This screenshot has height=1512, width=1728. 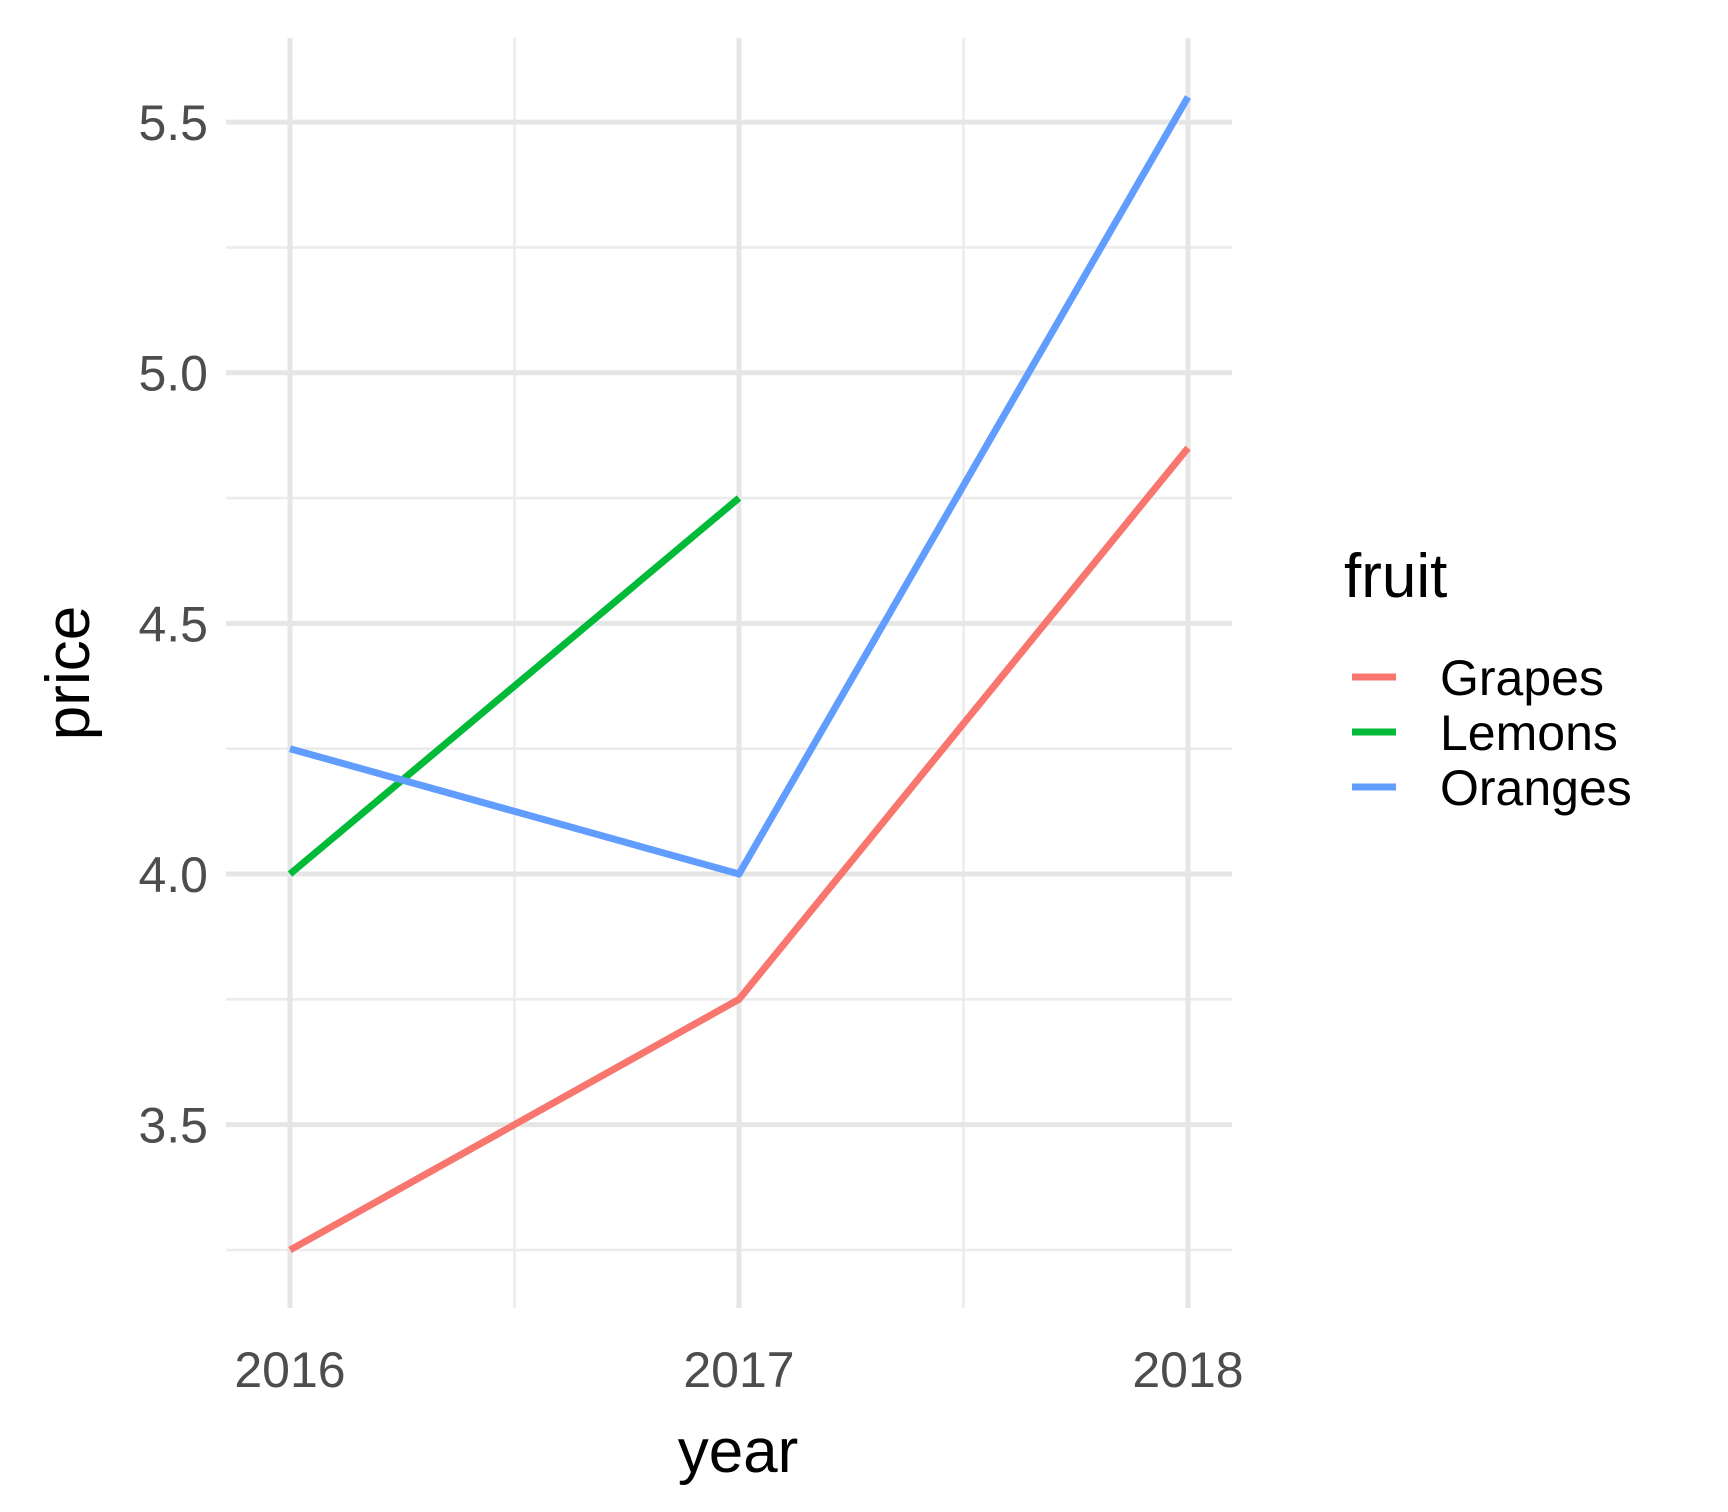 I want to click on y-tick-label: 5.5, so click(x=173, y=123).